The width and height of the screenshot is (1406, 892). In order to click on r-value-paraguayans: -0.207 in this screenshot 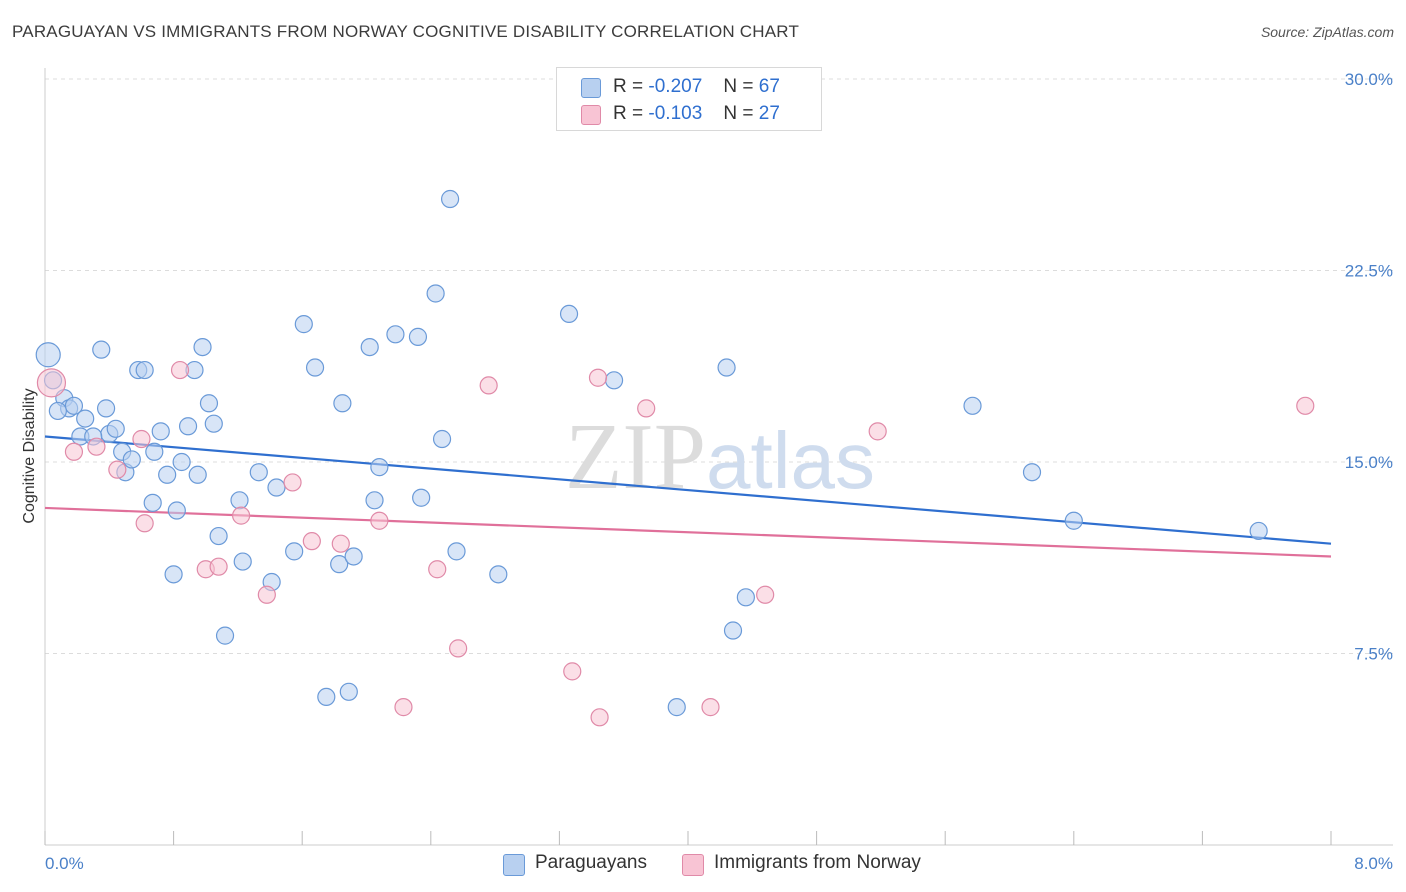, I will do `click(675, 86)`.